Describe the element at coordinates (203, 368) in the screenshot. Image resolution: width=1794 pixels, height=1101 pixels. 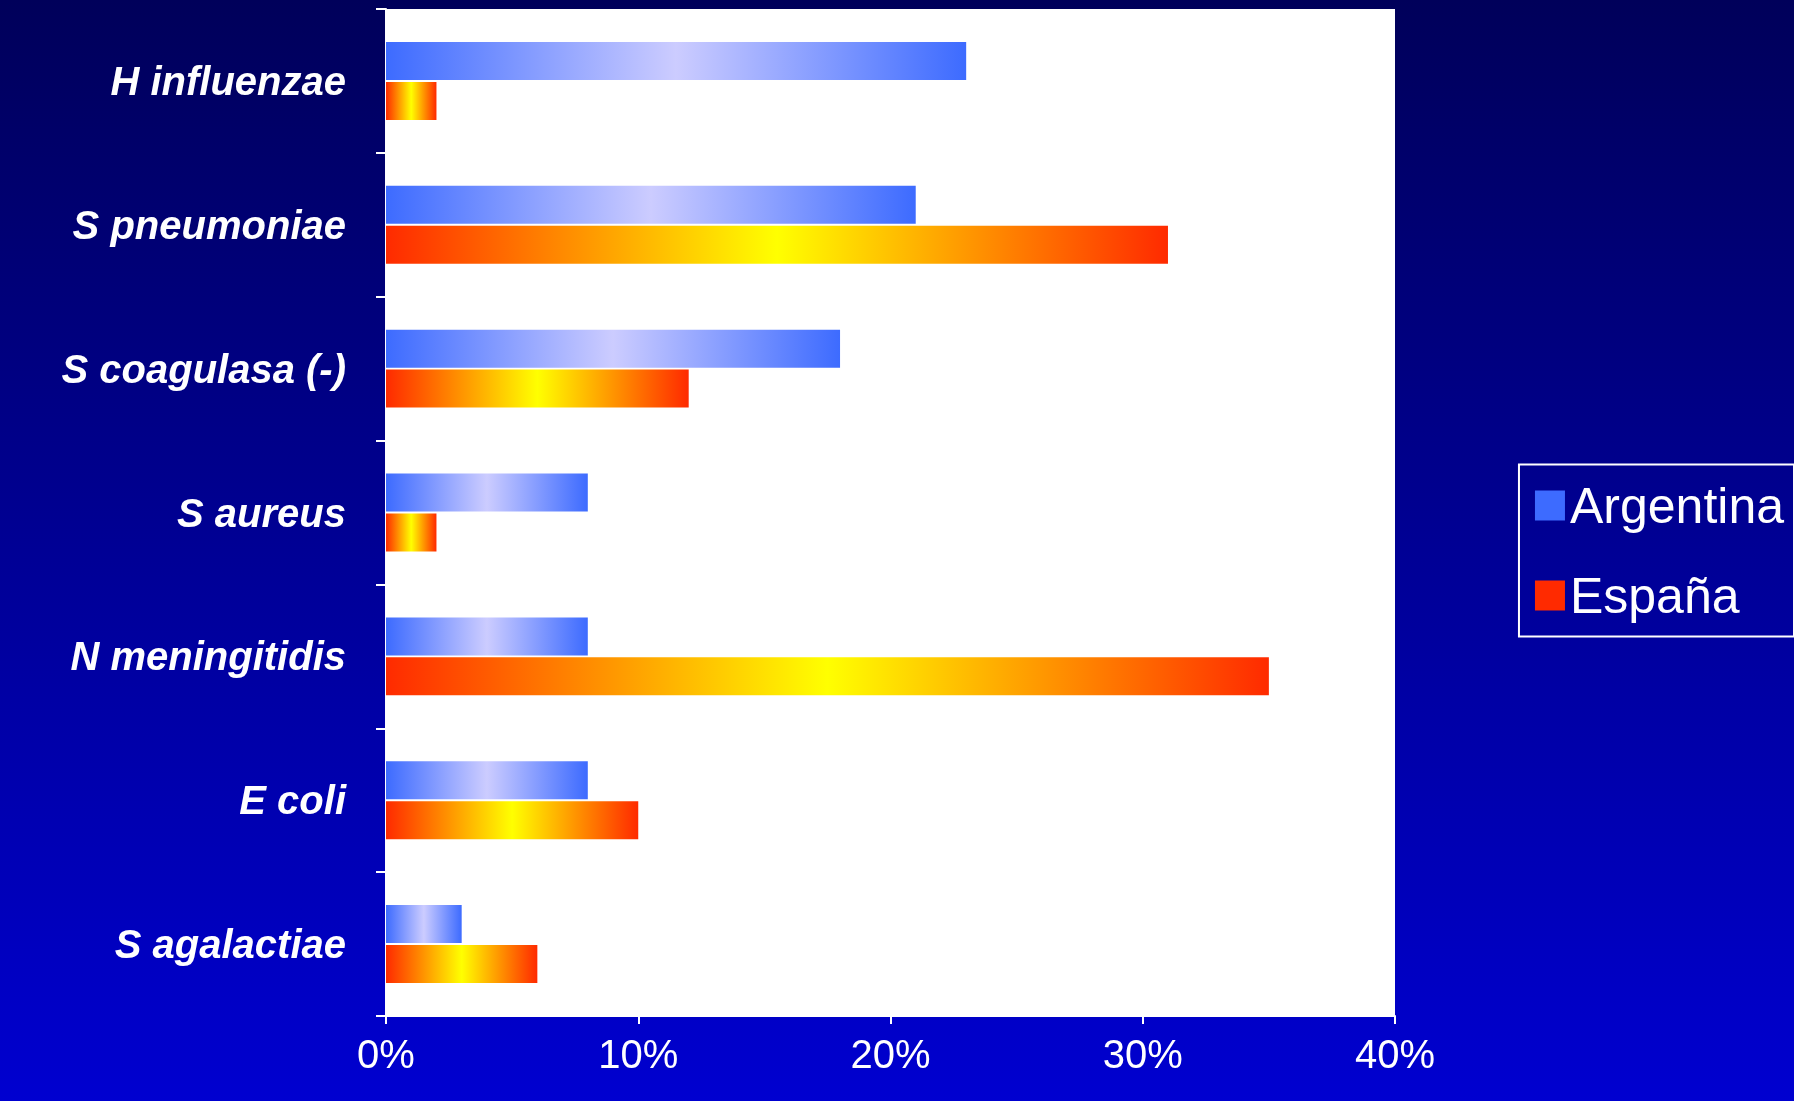
I see `y-tick-label: S coagulasa (-)` at that location.